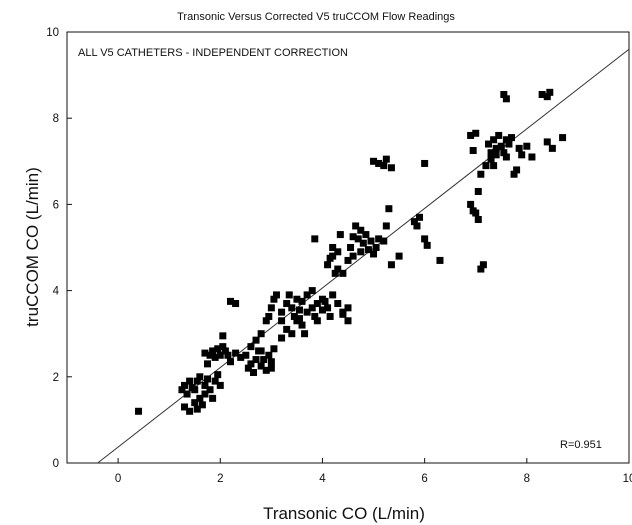 Image resolution: width=632 pixels, height=525 pixels. Describe the element at coordinates (627, 479) in the screenshot. I see `x-tick-label: 10` at that location.